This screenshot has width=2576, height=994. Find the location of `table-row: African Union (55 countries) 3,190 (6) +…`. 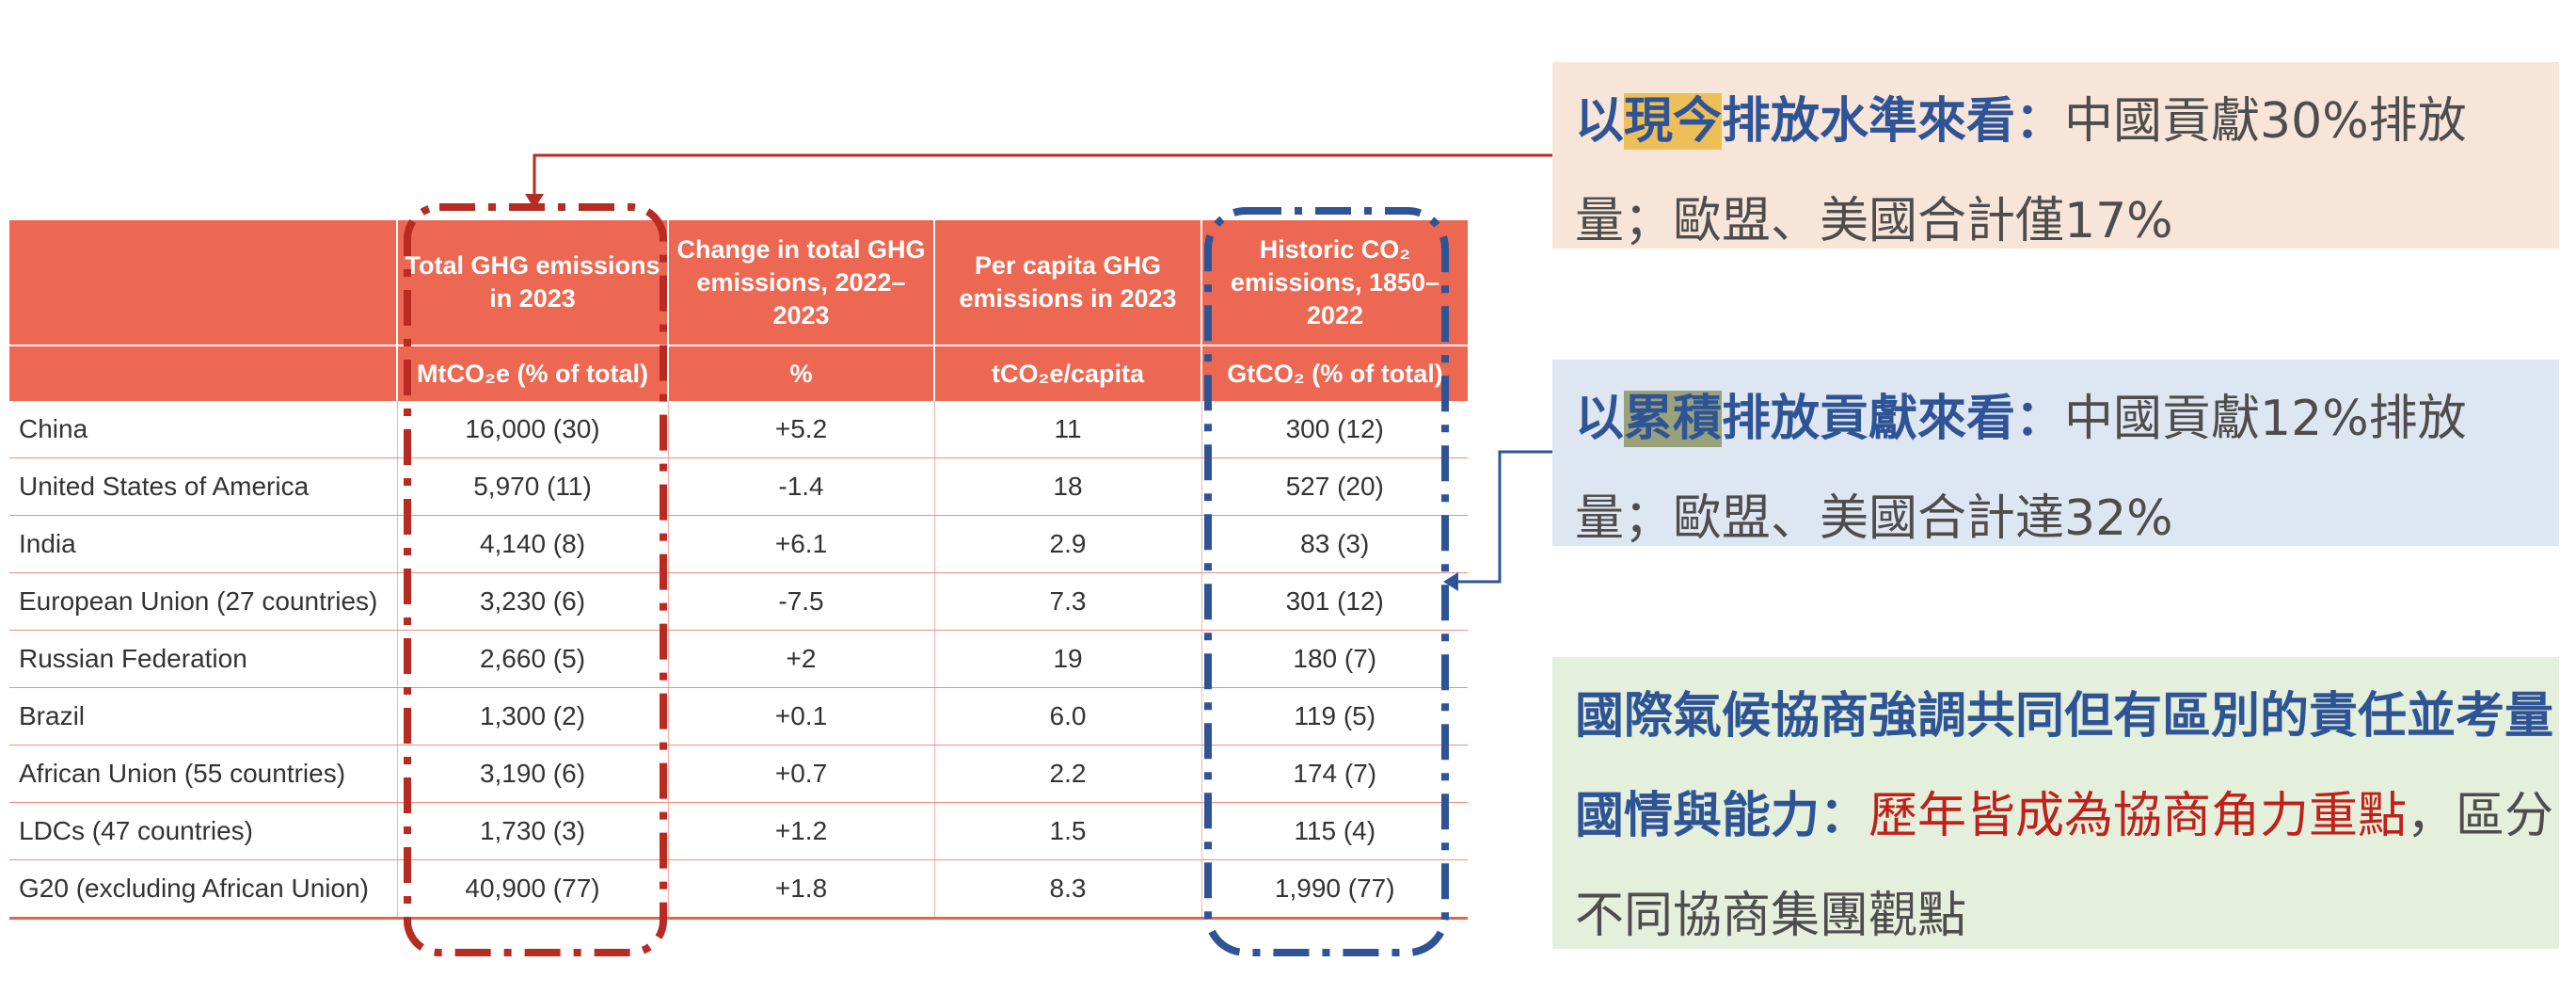

table-row: African Union (55 countries) 3,190 (6) +… is located at coordinates (738, 774).